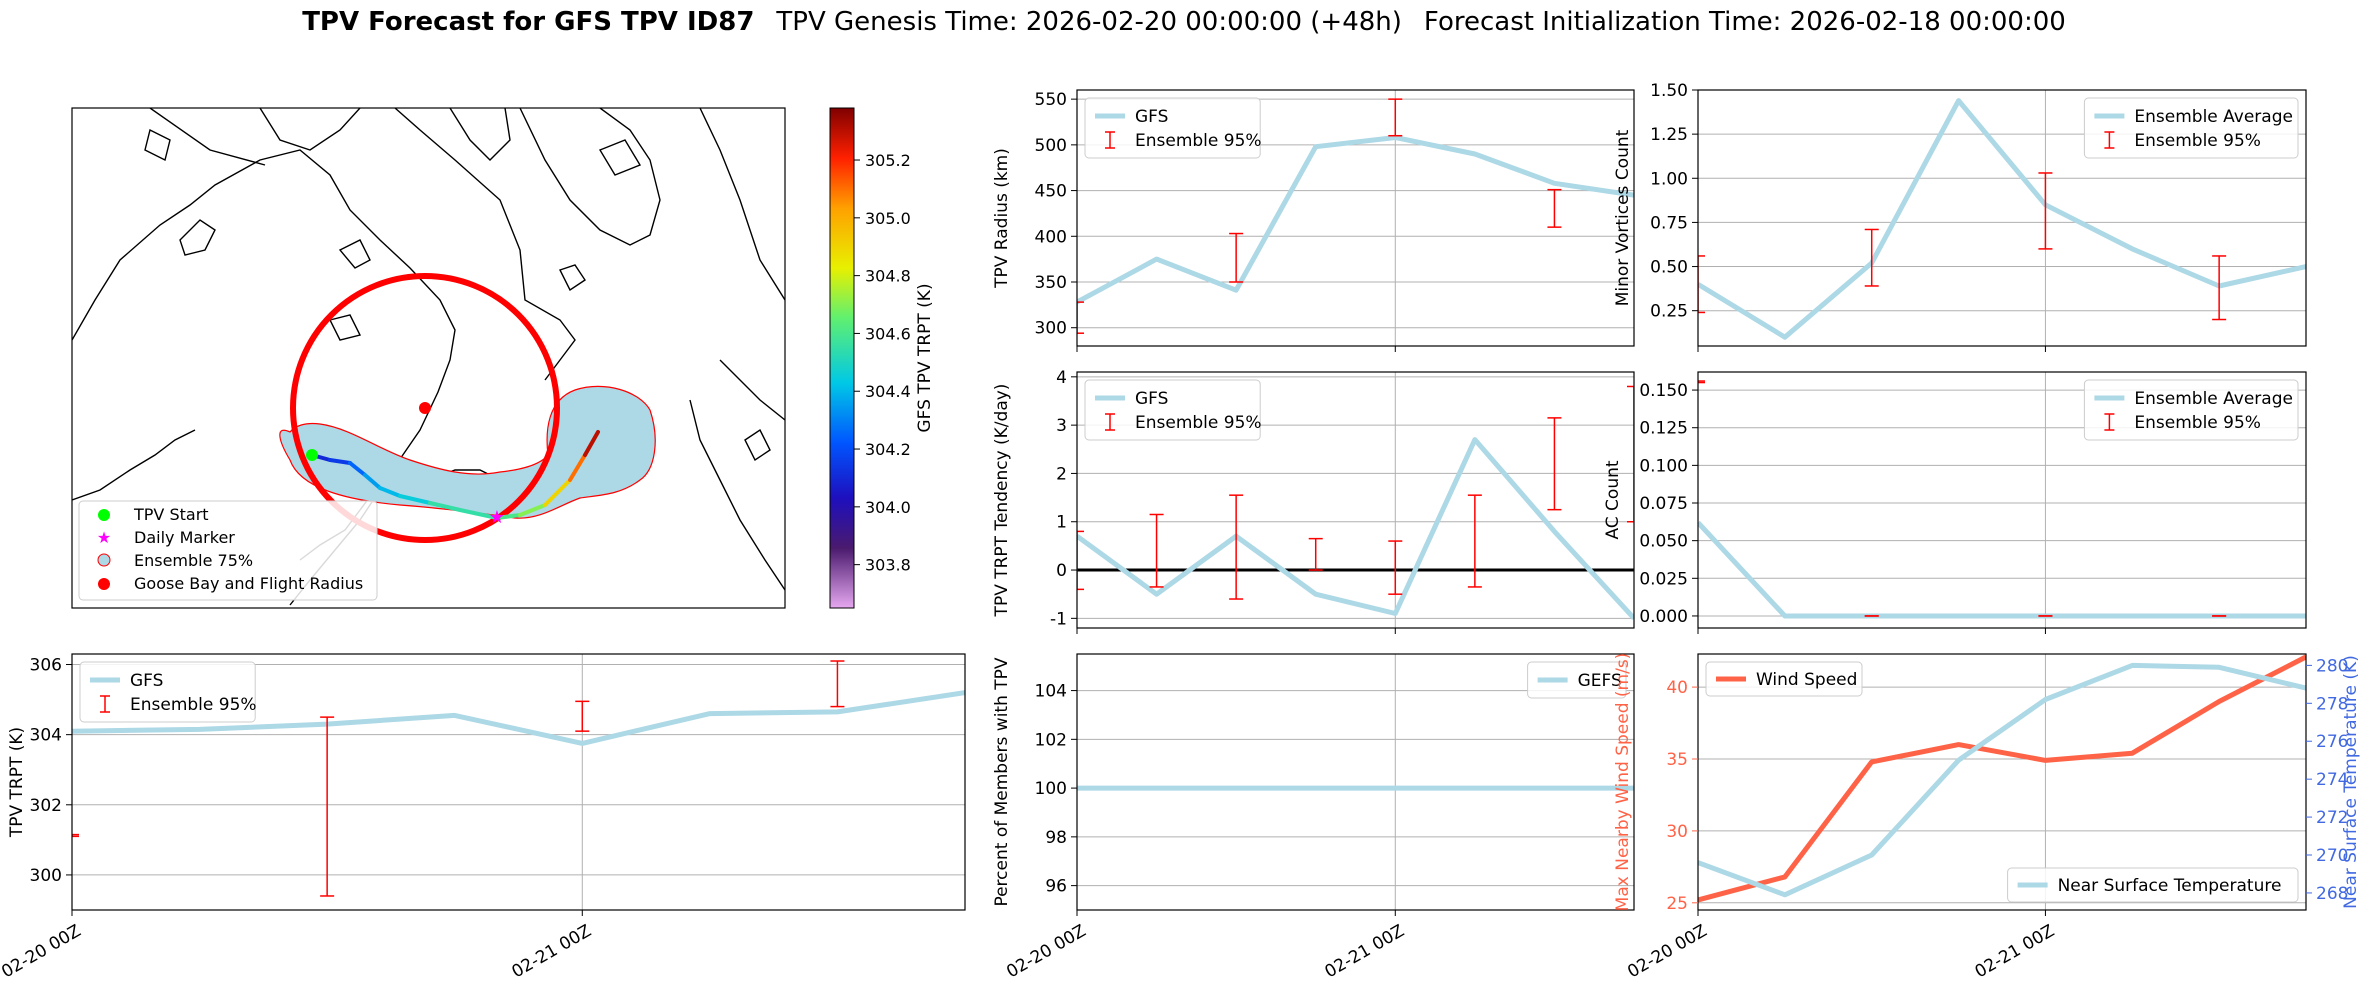 The image size is (2368, 982). Describe the element at coordinates (248, 583) in the screenshot. I see `legend-goose-label: Goose Bay and Flight Radius` at that location.